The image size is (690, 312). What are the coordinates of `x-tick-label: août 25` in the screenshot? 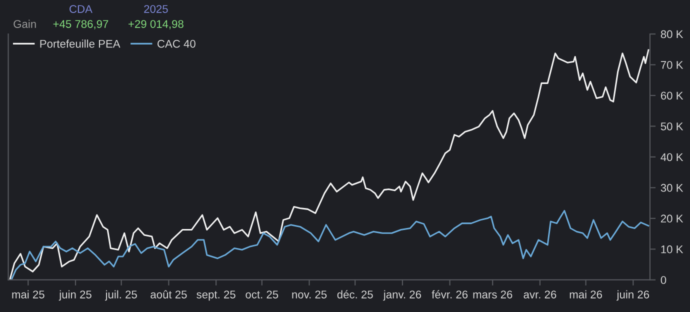 It's located at (168, 294).